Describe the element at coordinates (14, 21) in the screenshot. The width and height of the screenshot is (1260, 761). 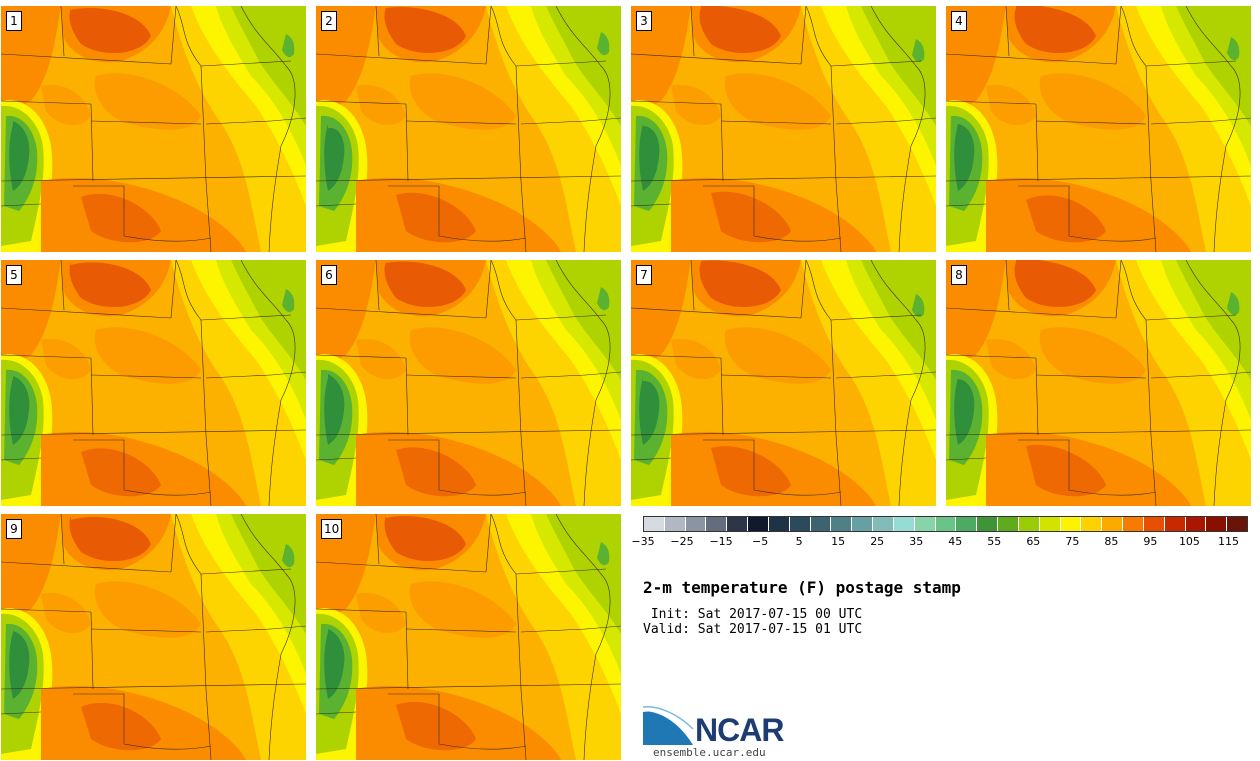
I see `member-number-label: 1` at that location.